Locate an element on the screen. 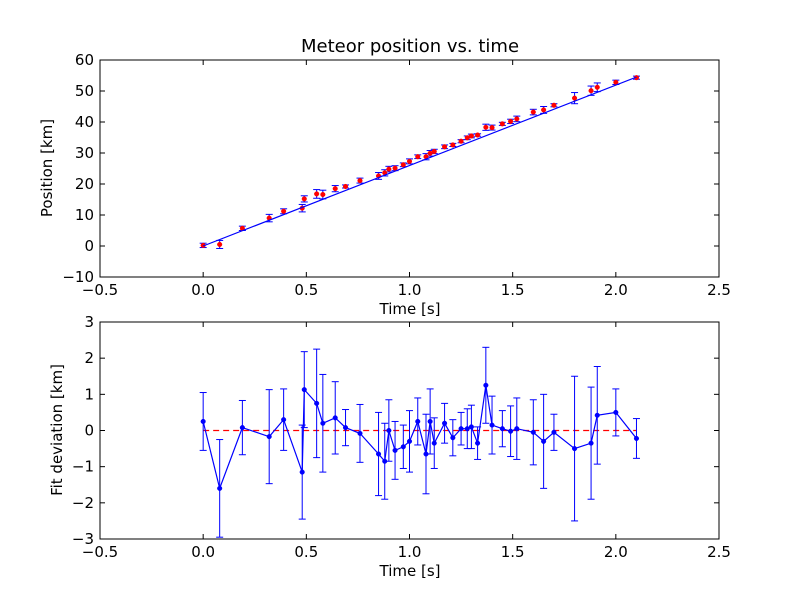 This screenshot has height=600, width=800. y-axis-label: Position [km] is located at coordinates (47, 168).